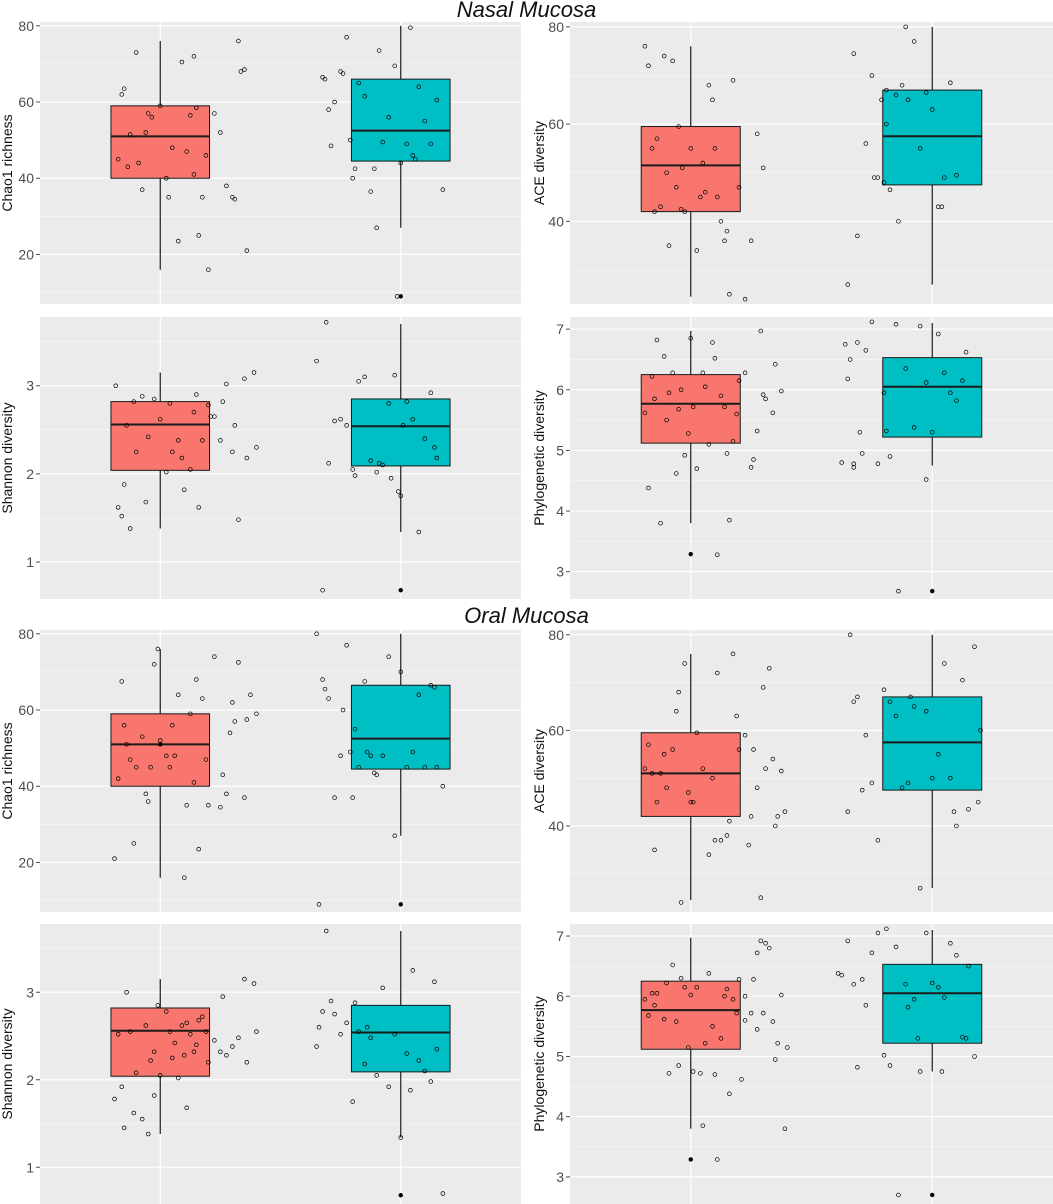  Describe the element at coordinates (26, 862) in the screenshot. I see `y-tick-label: 20` at that location.